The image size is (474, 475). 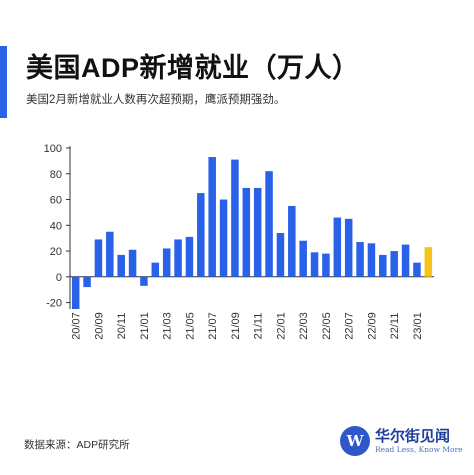 I want to click on data-source-note: 数据来源：ADP研究所, so click(x=77, y=445).